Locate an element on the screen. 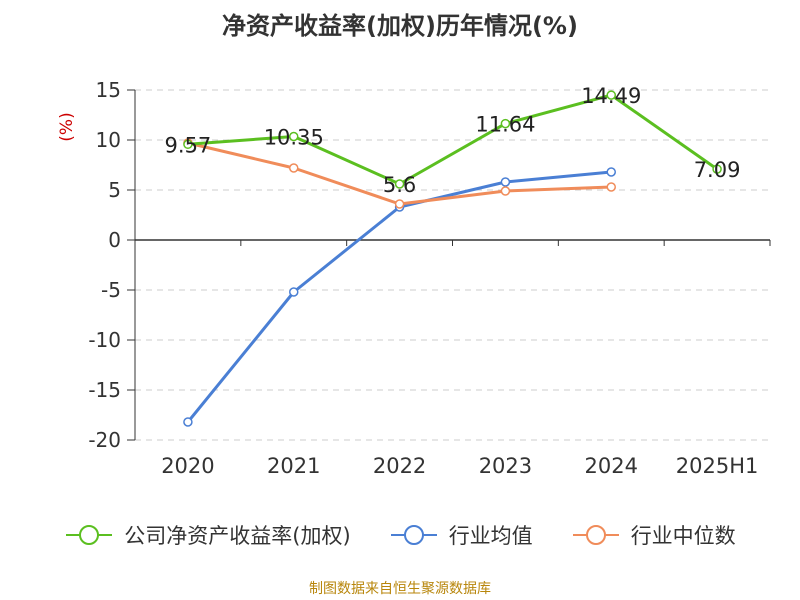 The width and height of the screenshot is (800, 600). data-label: 9.57 is located at coordinates (188, 145).